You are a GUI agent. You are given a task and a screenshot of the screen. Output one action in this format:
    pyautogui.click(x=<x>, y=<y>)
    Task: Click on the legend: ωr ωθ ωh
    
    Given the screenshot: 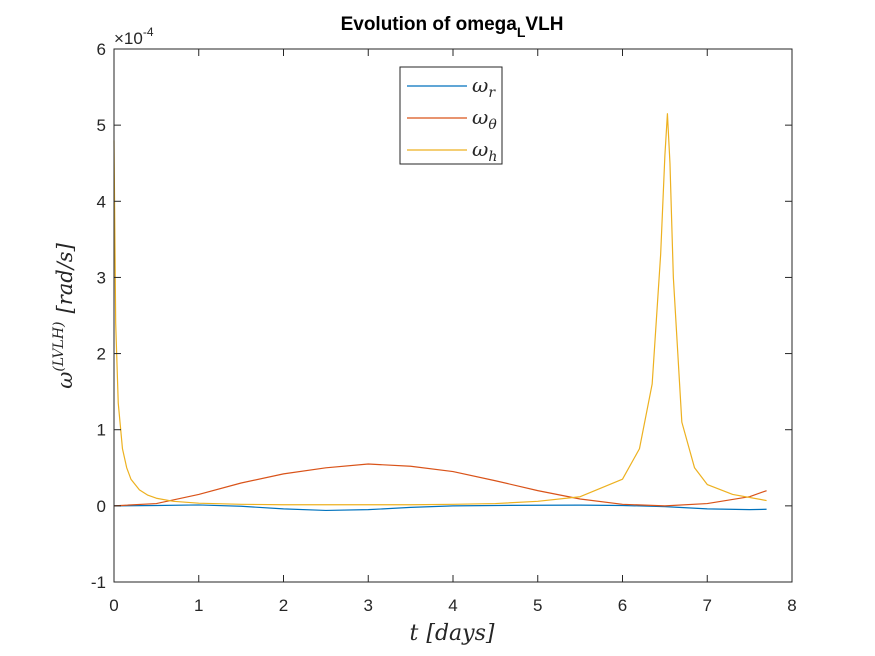 What is the action you would take?
    pyautogui.click(x=451, y=115)
    